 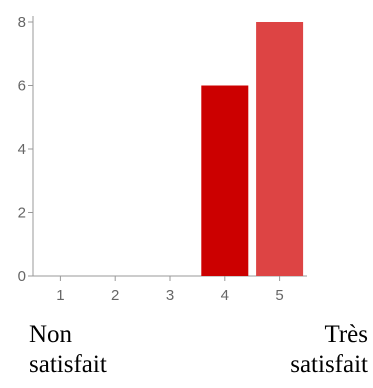 I want to click on y-tick-label: 8, so click(x=22, y=22).